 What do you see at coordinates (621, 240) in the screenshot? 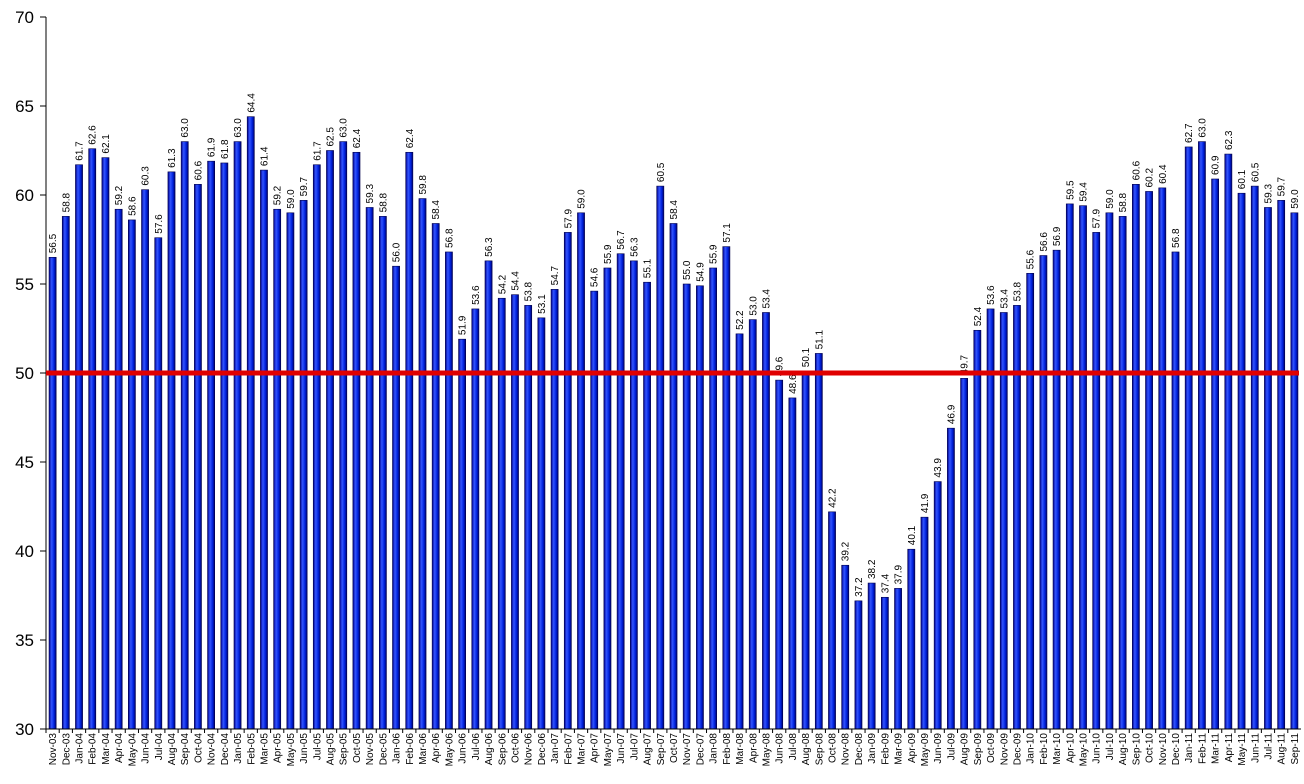
I see `value-label: 56.7` at bounding box center [621, 240].